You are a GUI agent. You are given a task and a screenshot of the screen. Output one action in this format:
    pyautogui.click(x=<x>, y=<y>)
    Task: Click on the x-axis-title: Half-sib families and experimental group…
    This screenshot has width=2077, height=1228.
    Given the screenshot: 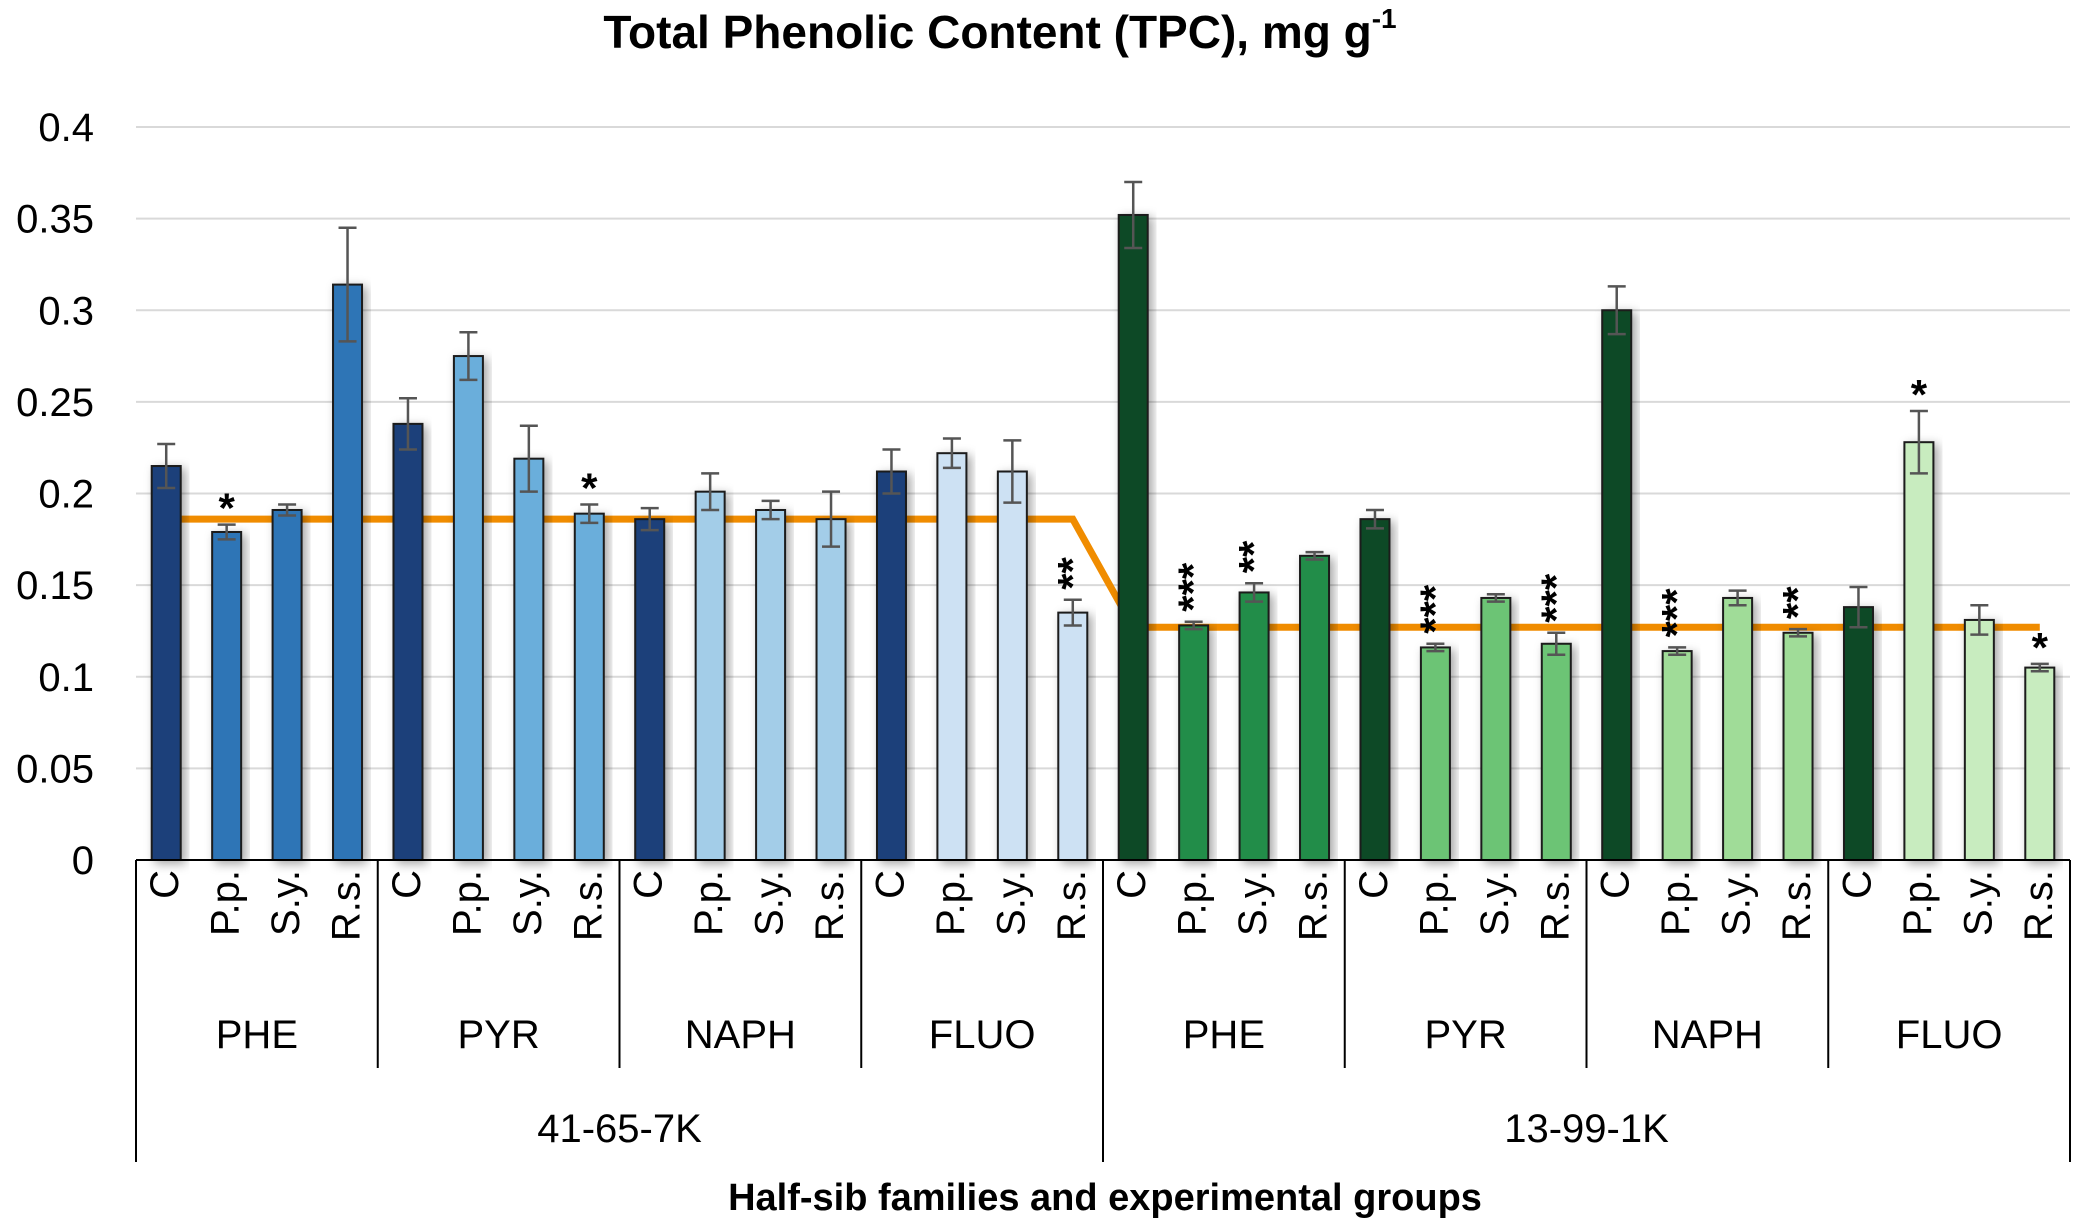 What is the action you would take?
    pyautogui.click(x=1105, y=1198)
    